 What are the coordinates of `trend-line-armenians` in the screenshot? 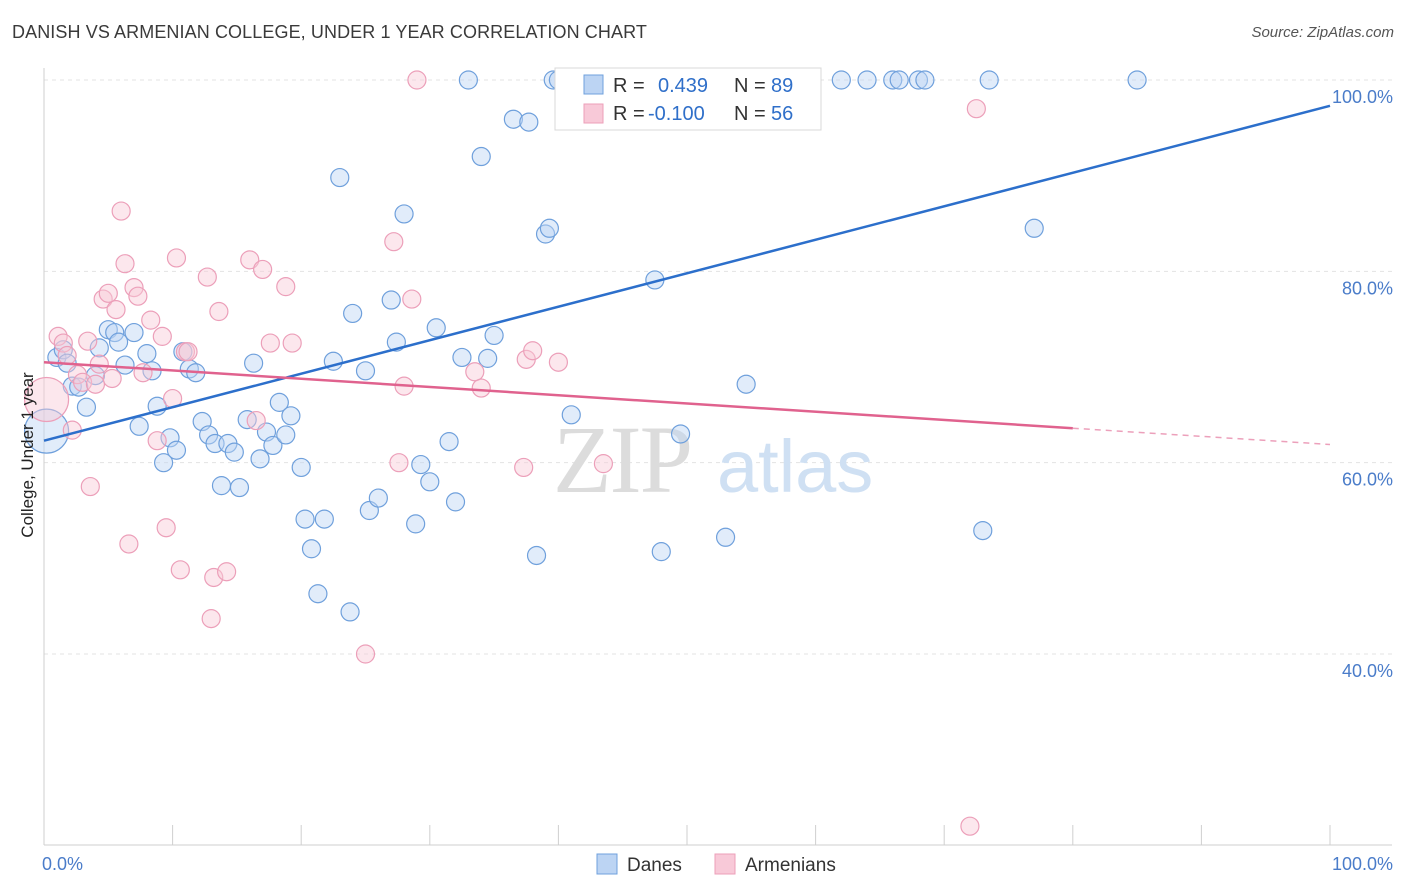 It's located at (558, 395).